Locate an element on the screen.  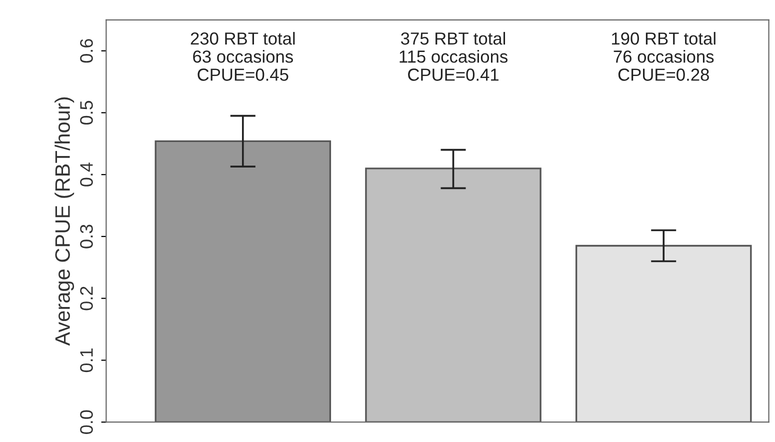
y-tick-label: 0.3 is located at coordinates (86, 236).